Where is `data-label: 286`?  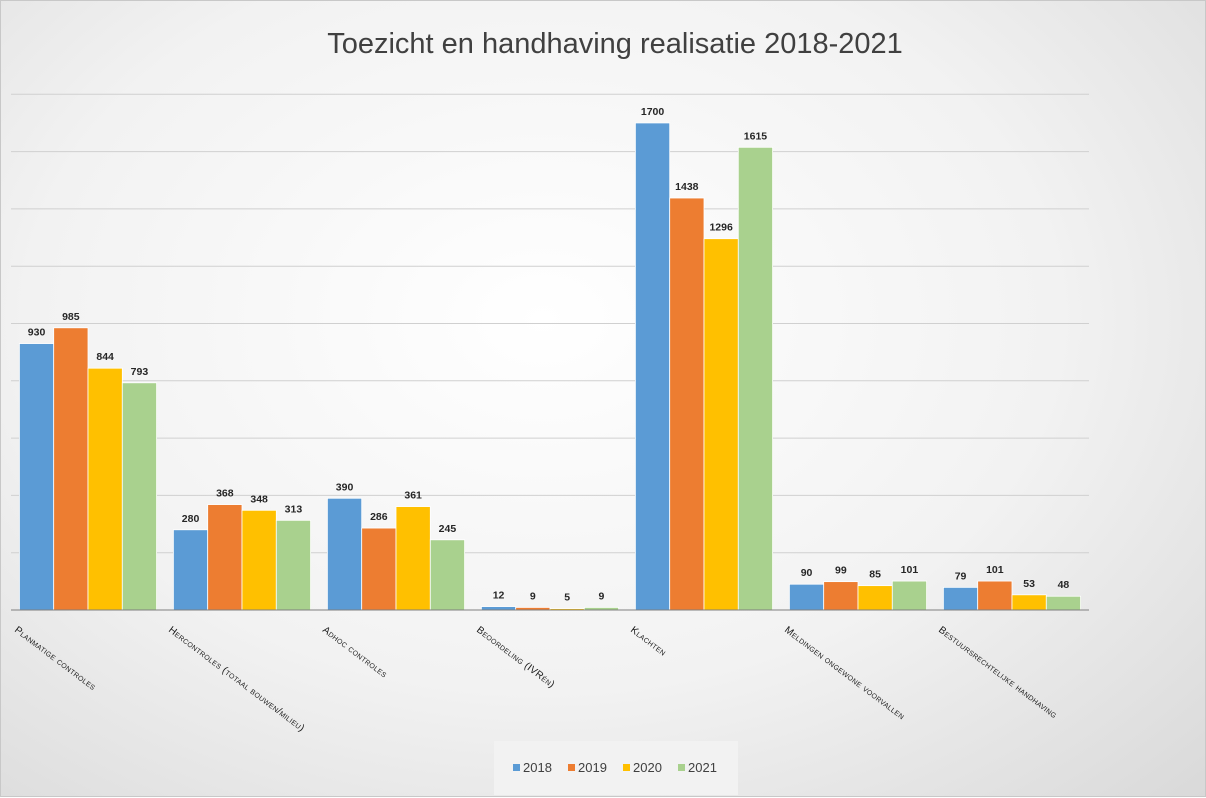
data-label: 286 is located at coordinates (379, 517).